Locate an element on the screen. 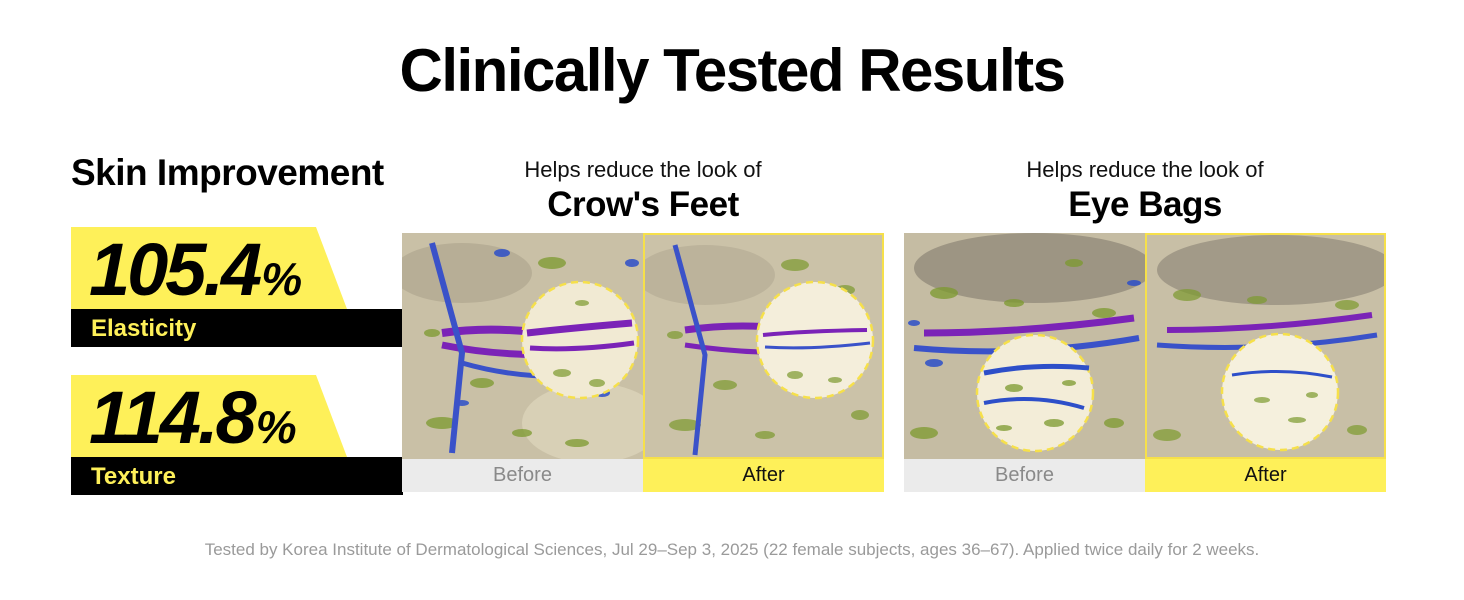 The height and width of the screenshot is (600, 1464). stat-label: Texture is located at coordinates (133, 476).